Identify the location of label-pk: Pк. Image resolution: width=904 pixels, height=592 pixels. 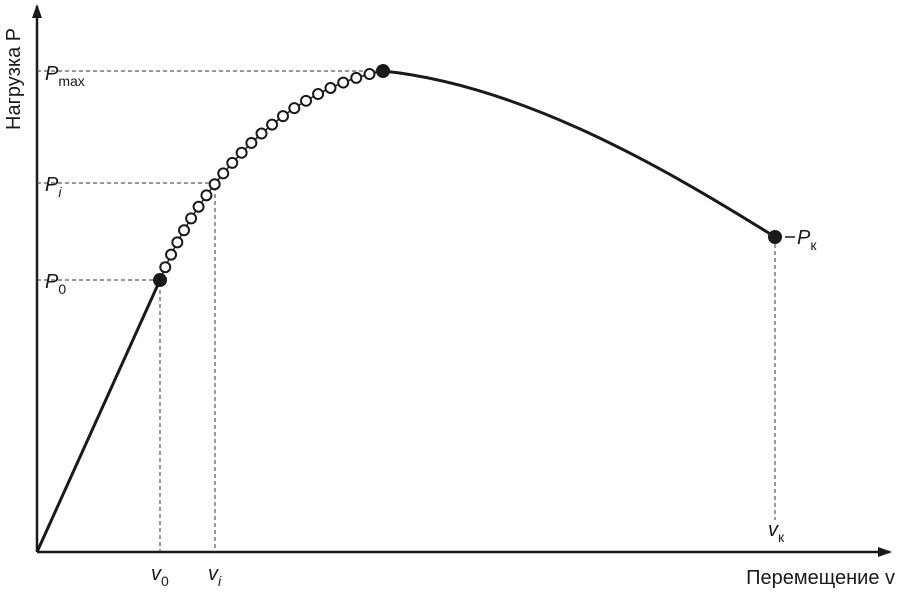
(807, 240).